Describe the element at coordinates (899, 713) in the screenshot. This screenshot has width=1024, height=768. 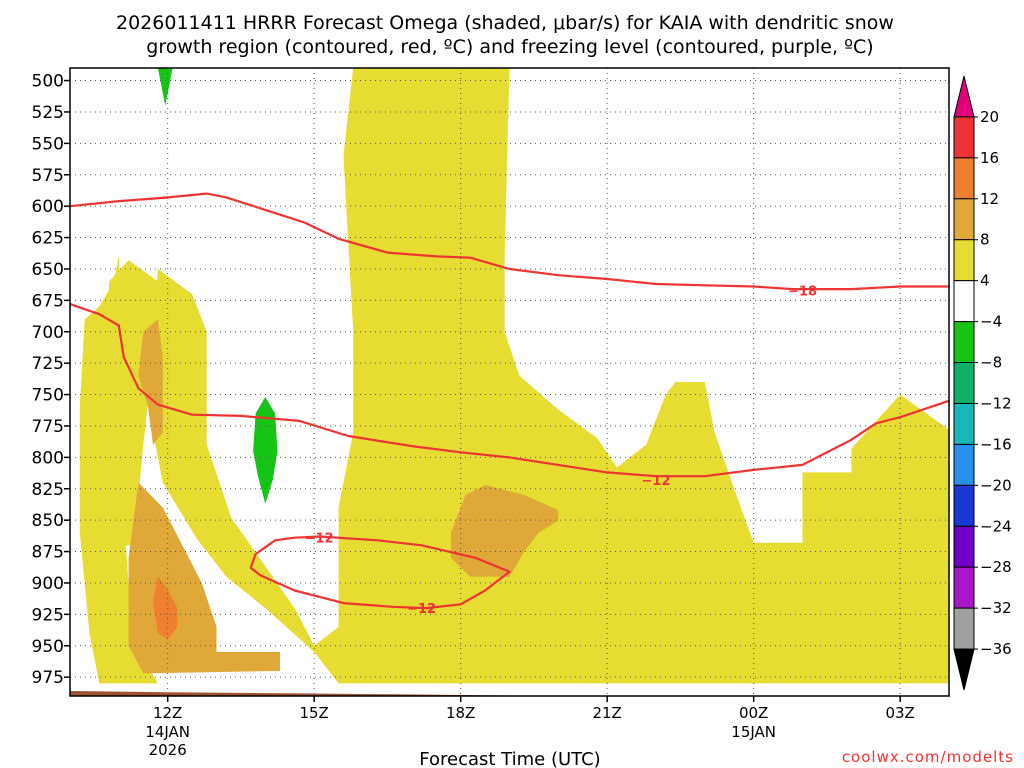
I see `x-tick-label-27: 03Z` at that location.